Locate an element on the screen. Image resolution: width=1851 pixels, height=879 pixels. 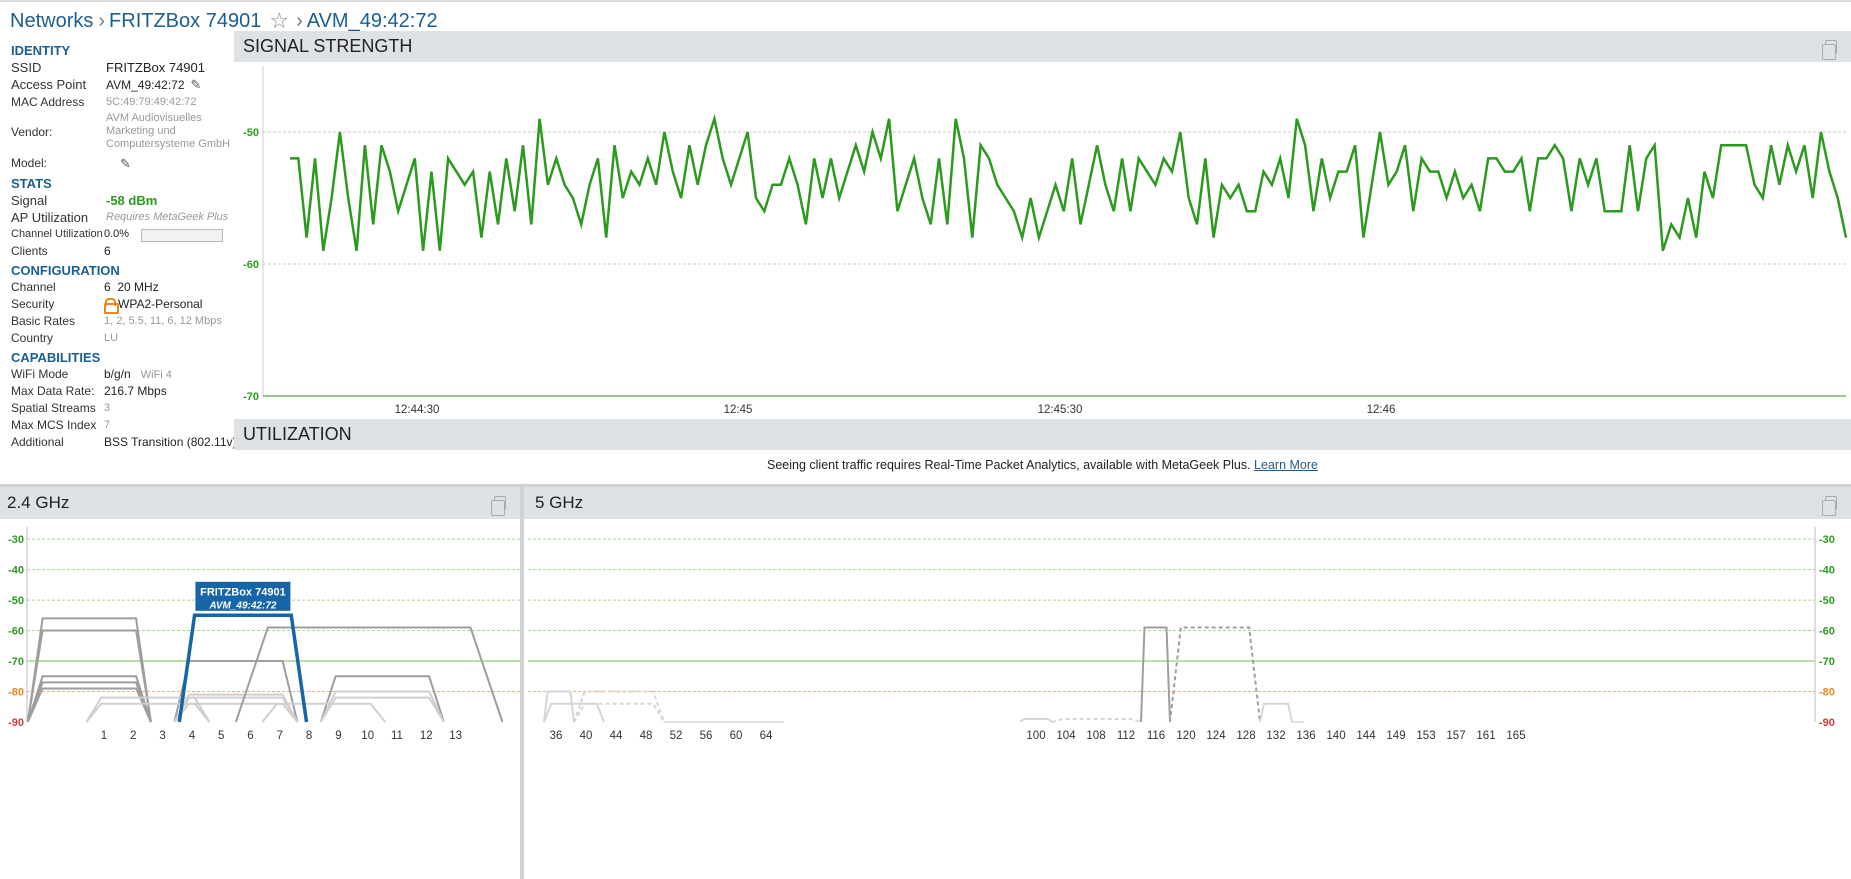
x-tick-label: 2 is located at coordinates (133, 736).